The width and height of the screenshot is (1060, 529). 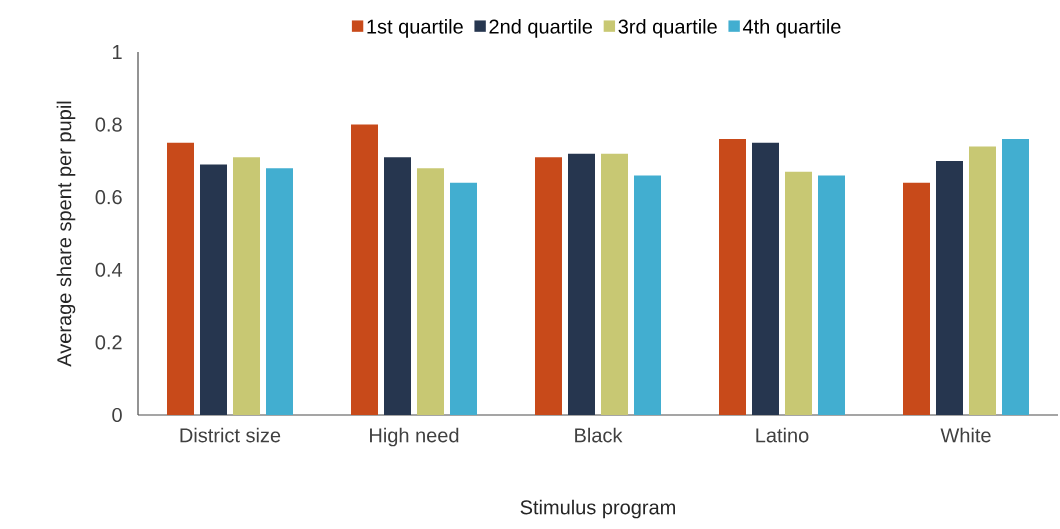 What do you see at coordinates (599, 435) in the screenshot?
I see `x-tick-label: Black` at bounding box center [599, 435].